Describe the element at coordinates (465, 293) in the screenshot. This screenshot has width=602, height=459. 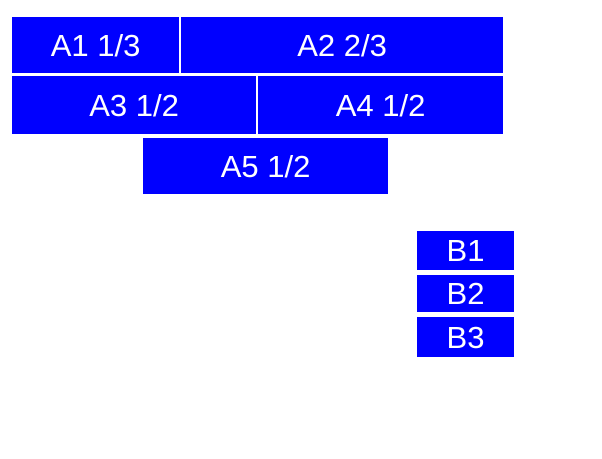
I see `block-b2: B2` at that location.